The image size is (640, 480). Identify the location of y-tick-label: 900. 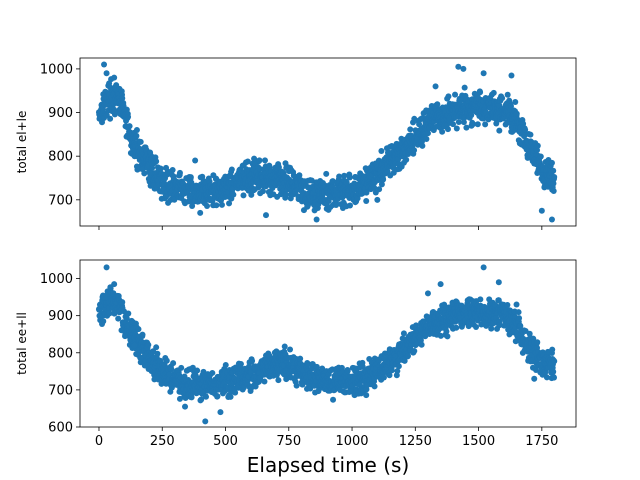
(60, 316).